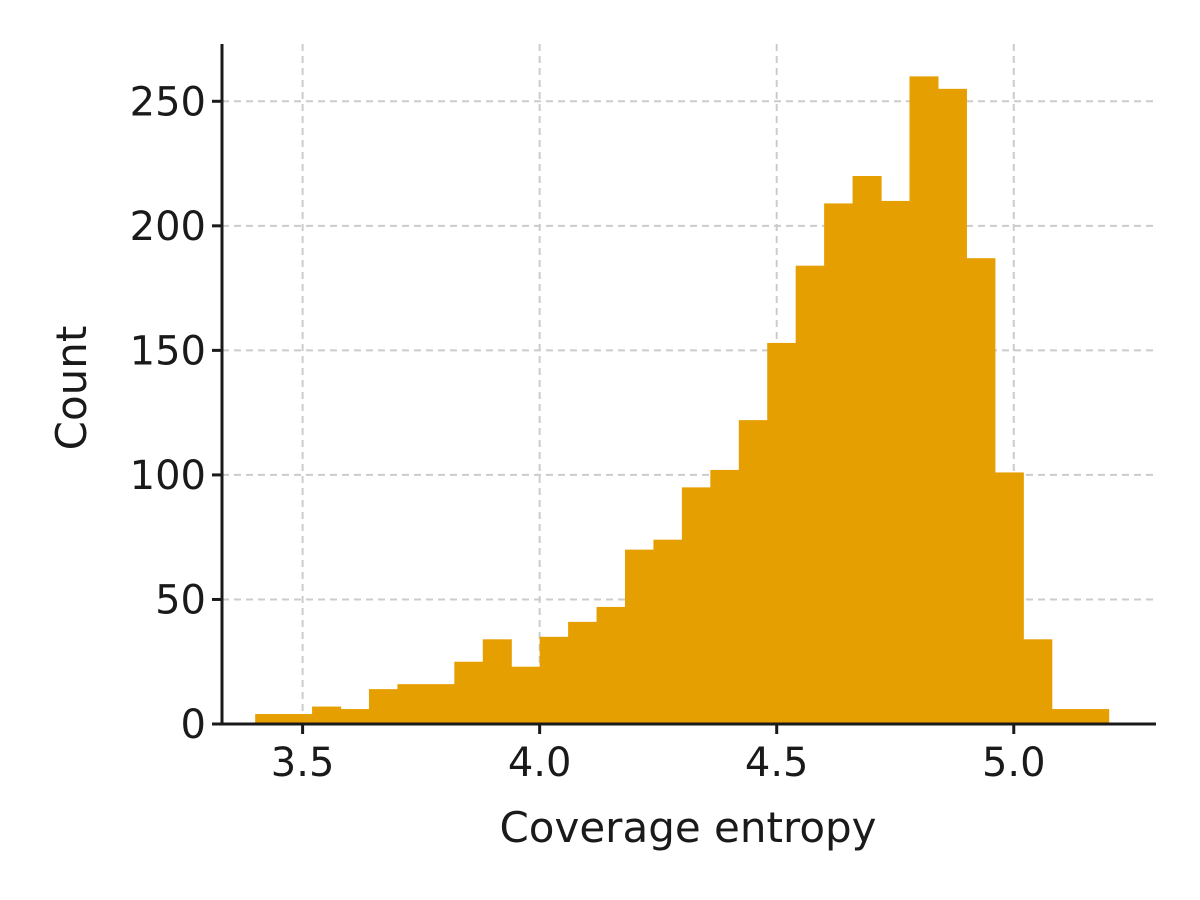 The height and width of the screenshot is (900, 1200). Describe the element at coordinates (777, 763) in the screenshot. I see `x-tick-label: 4.5` at that location.